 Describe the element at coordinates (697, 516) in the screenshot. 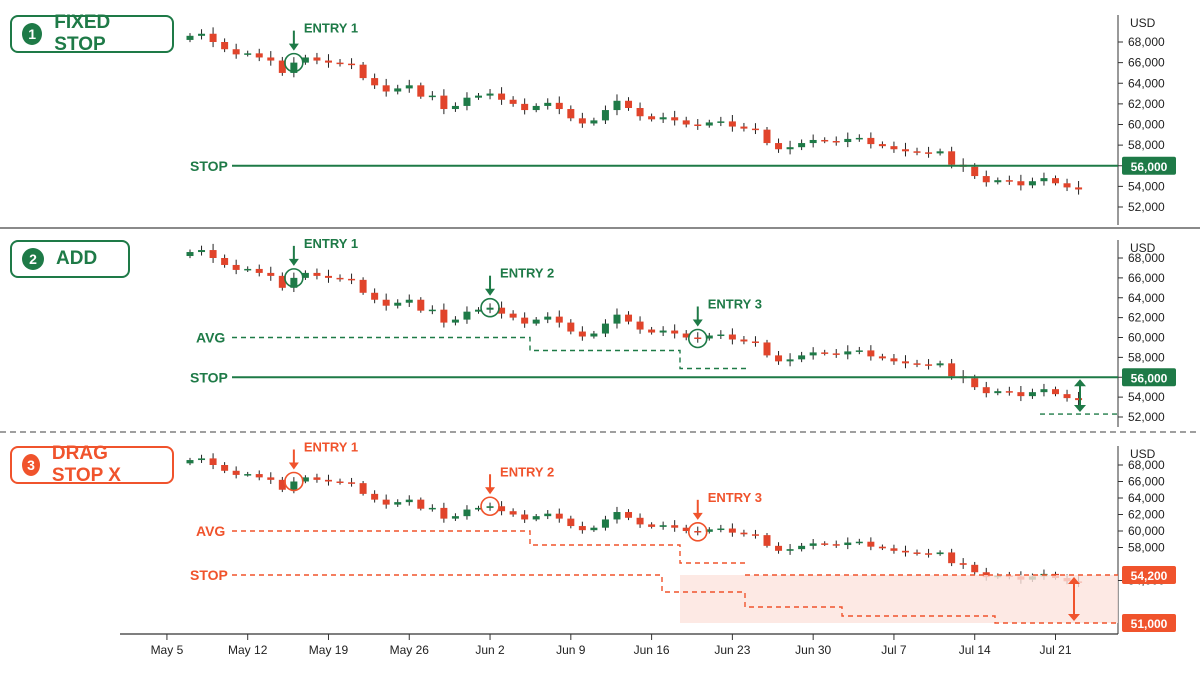

I see `entry-arrowhead` at that location.